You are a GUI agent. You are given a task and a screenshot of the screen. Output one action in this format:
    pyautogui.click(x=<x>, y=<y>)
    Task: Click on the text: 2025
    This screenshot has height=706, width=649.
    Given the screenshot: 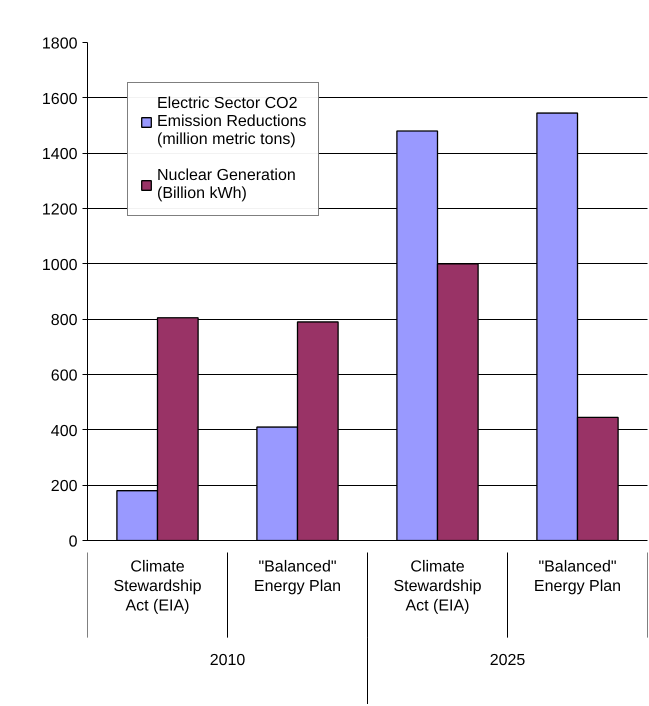 What is the action you would take?
    pyautogui.click(x=508, y=660)
    